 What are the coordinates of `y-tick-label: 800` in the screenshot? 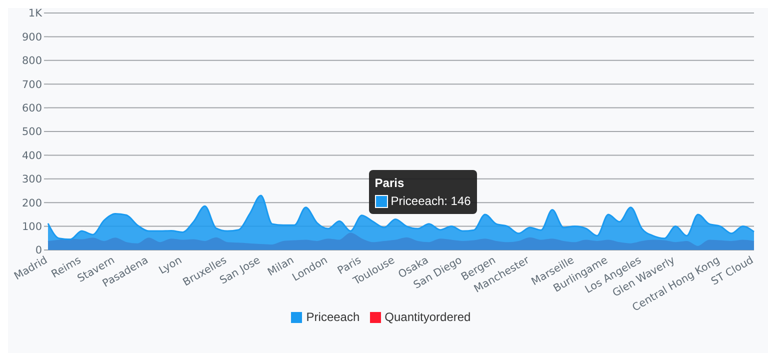 It's located at (32, 61).